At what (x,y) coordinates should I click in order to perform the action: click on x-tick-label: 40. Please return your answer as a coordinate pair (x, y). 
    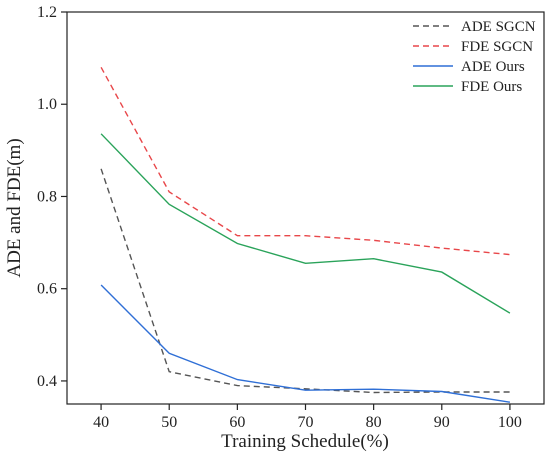
    Looking at the image, I should click on (101, 422).